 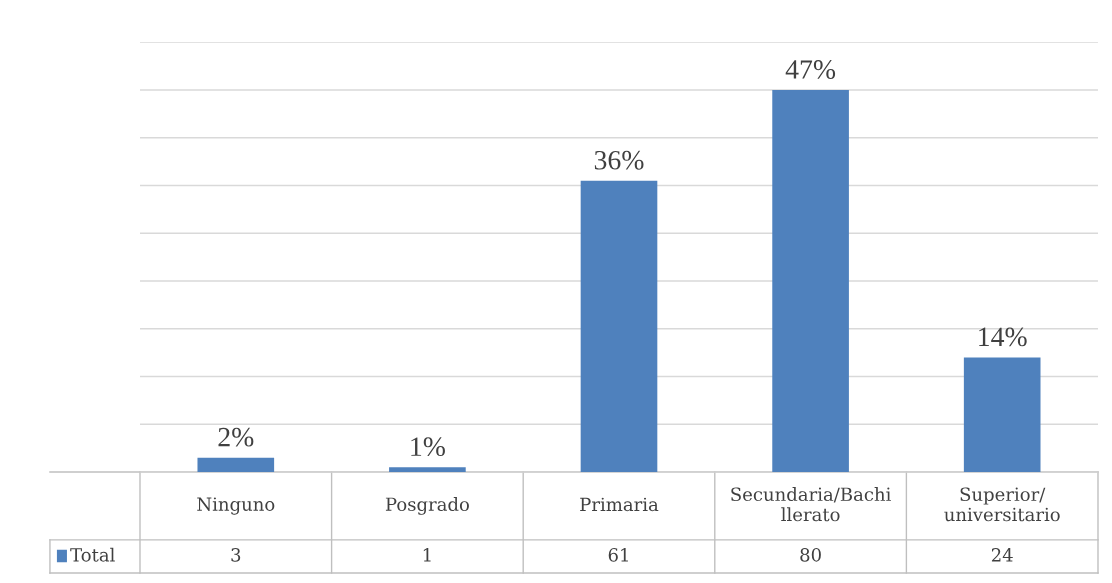 What do you see at coordinates (428, 447) in the screenshot?
I see `annotation: 1%` at bounding box center [428, 447].